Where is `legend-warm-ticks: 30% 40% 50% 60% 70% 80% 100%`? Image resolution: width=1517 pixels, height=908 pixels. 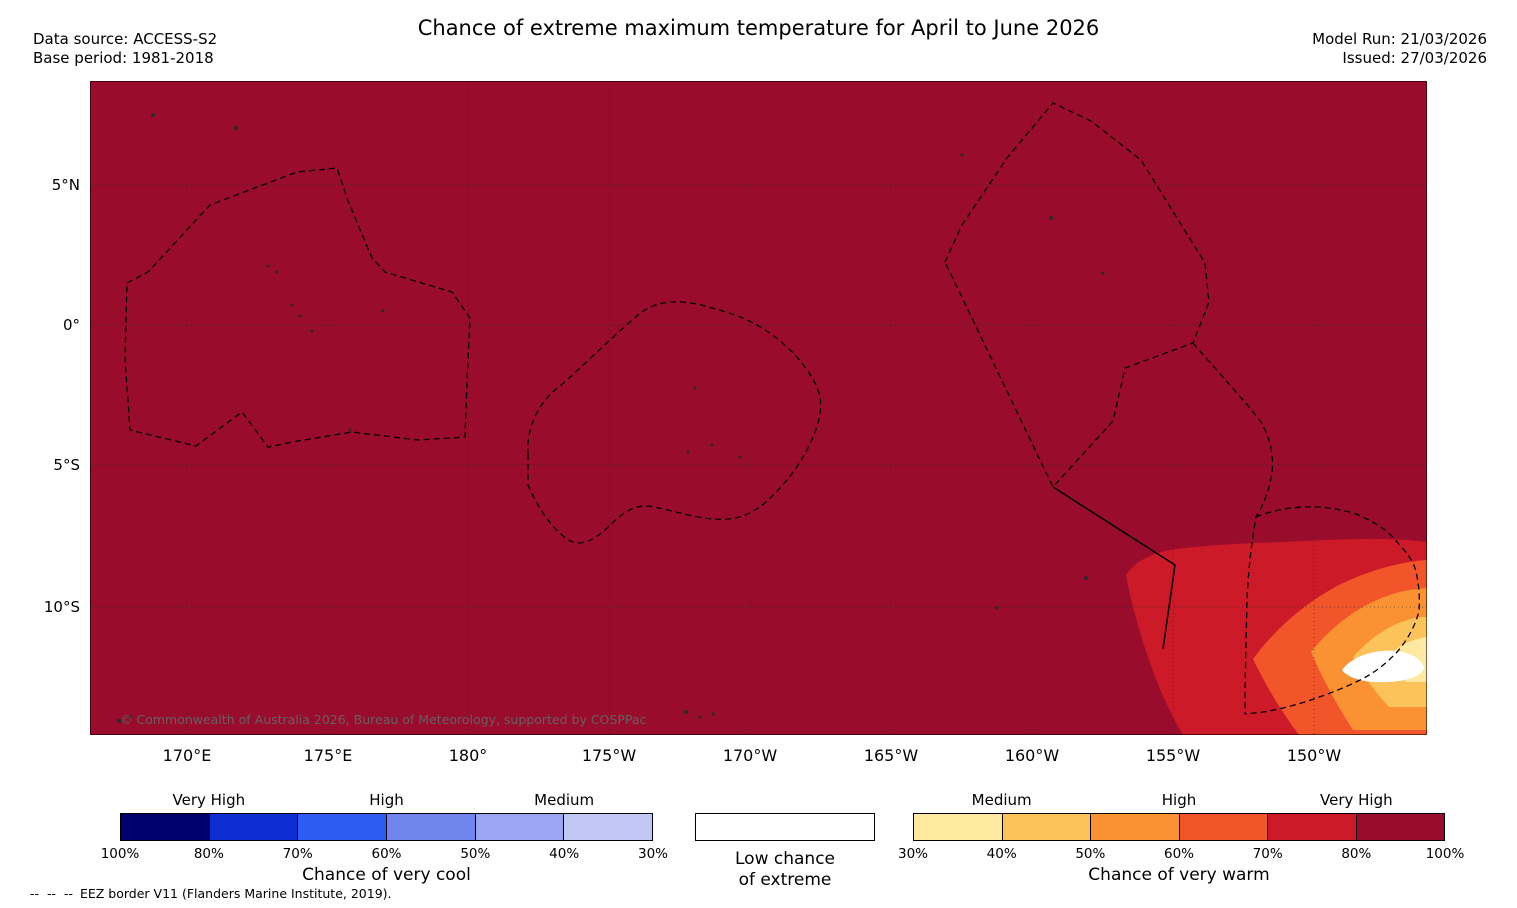 legend-warm-ticks: 30% 40% 50% 60% 70% 80% 100% is located at coordinates (1181, 854).